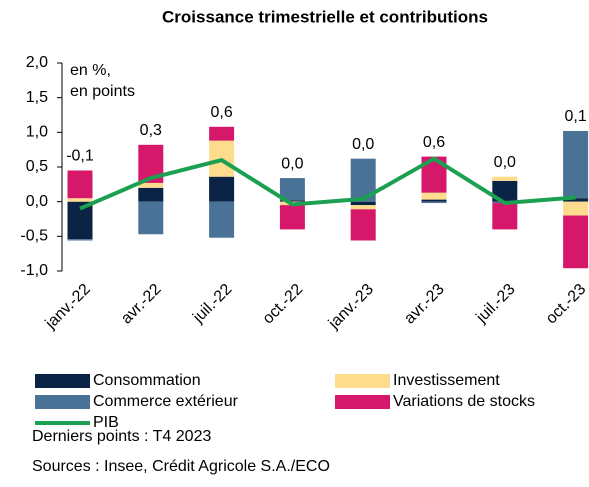 This screenshot has height=487, width=589. Describe the element at coordinates (80, 156) in the screenshot. I see `data-label: -0,1` at that location.